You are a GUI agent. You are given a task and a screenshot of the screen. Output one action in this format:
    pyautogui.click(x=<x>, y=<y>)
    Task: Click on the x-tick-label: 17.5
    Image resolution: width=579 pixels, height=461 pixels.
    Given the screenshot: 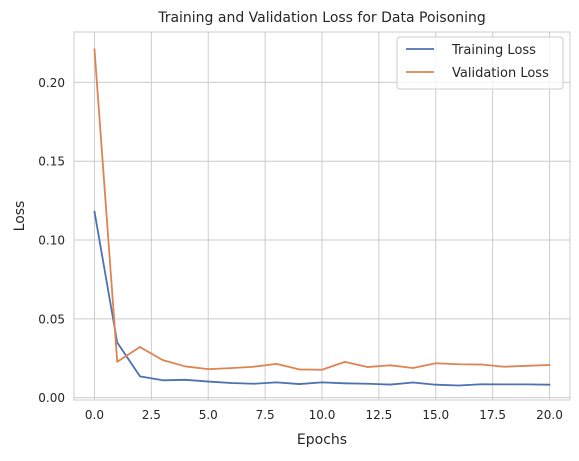 What is the action you would take?
    pyautogui.click(x=492, y=415)
    